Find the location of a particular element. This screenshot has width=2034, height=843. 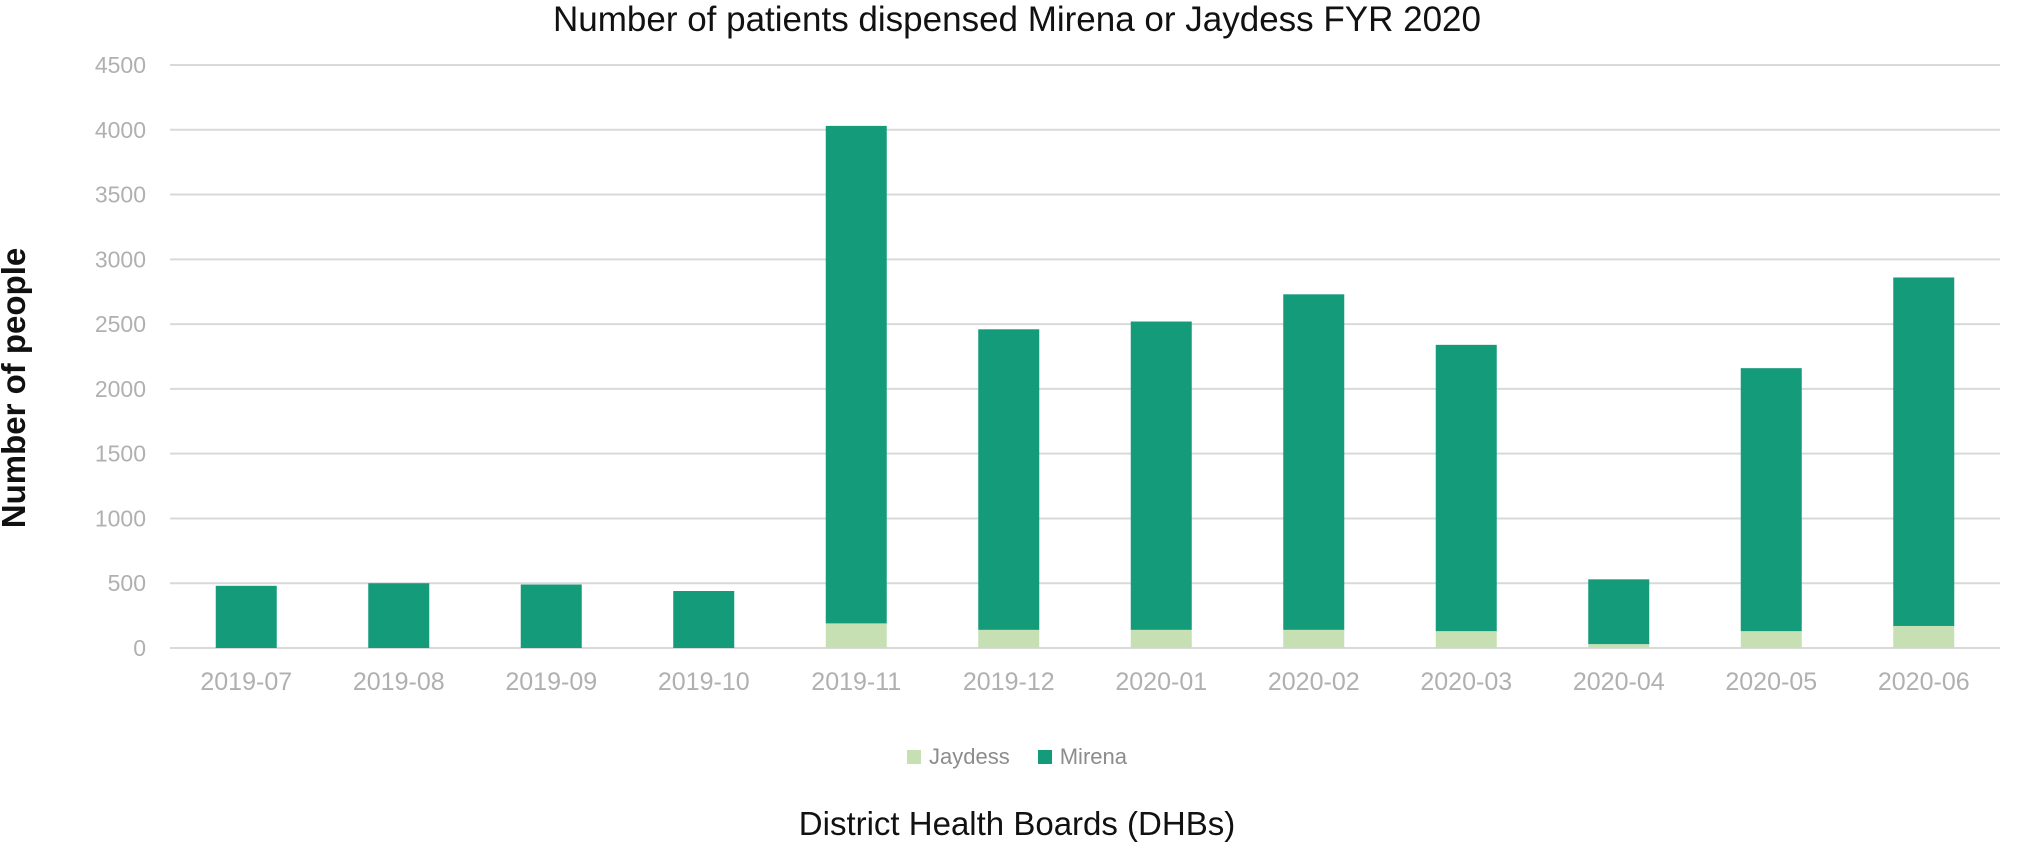

x-tick-label: 2019-11 is located at coordinates (856, 682).